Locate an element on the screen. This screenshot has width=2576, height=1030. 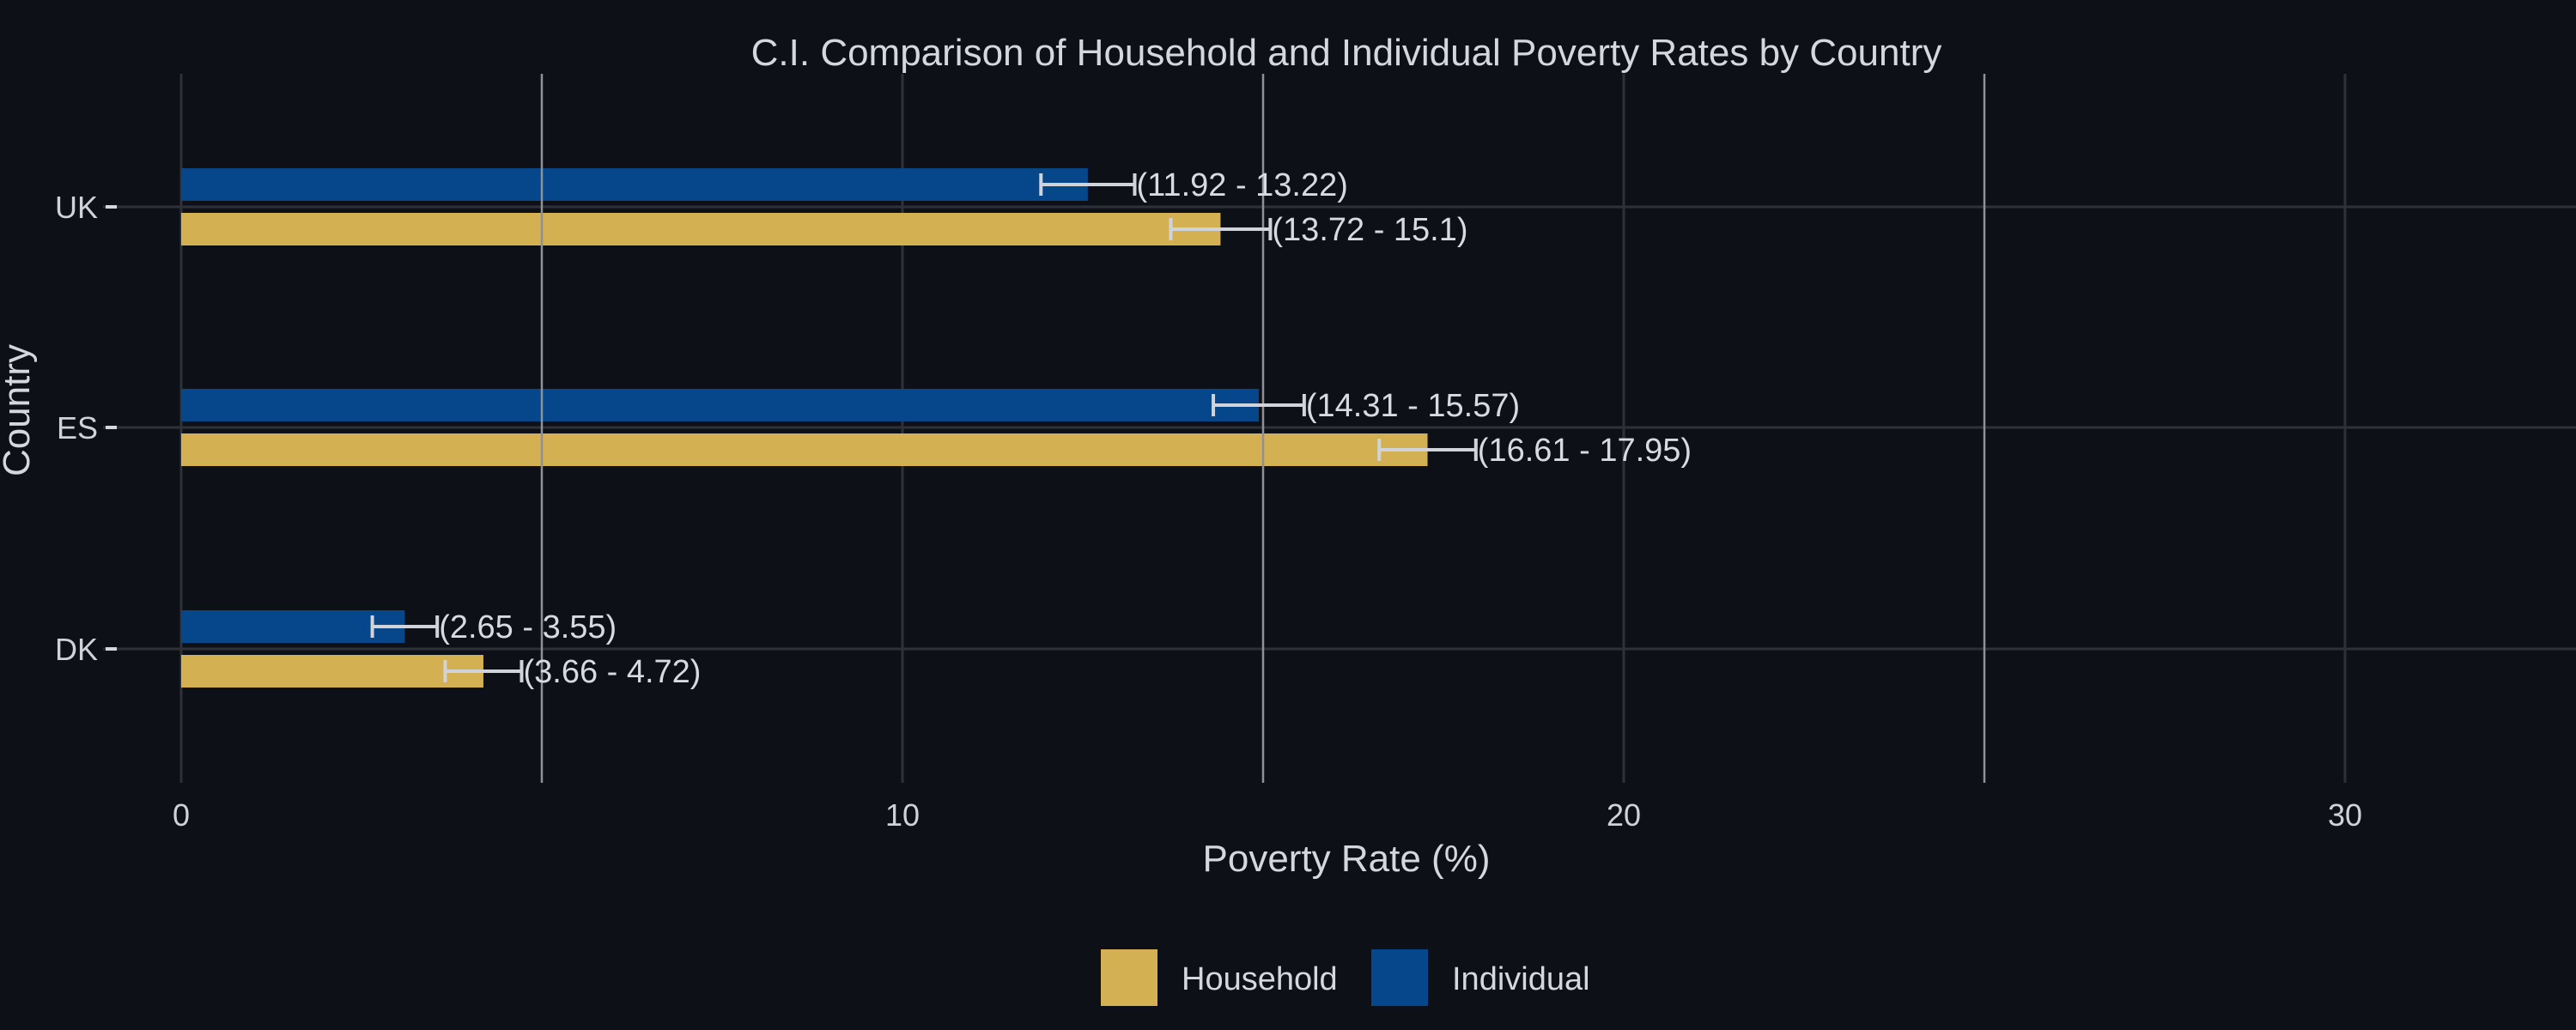
y-tick-label-dk: DK is located at coordinates (77, 649).